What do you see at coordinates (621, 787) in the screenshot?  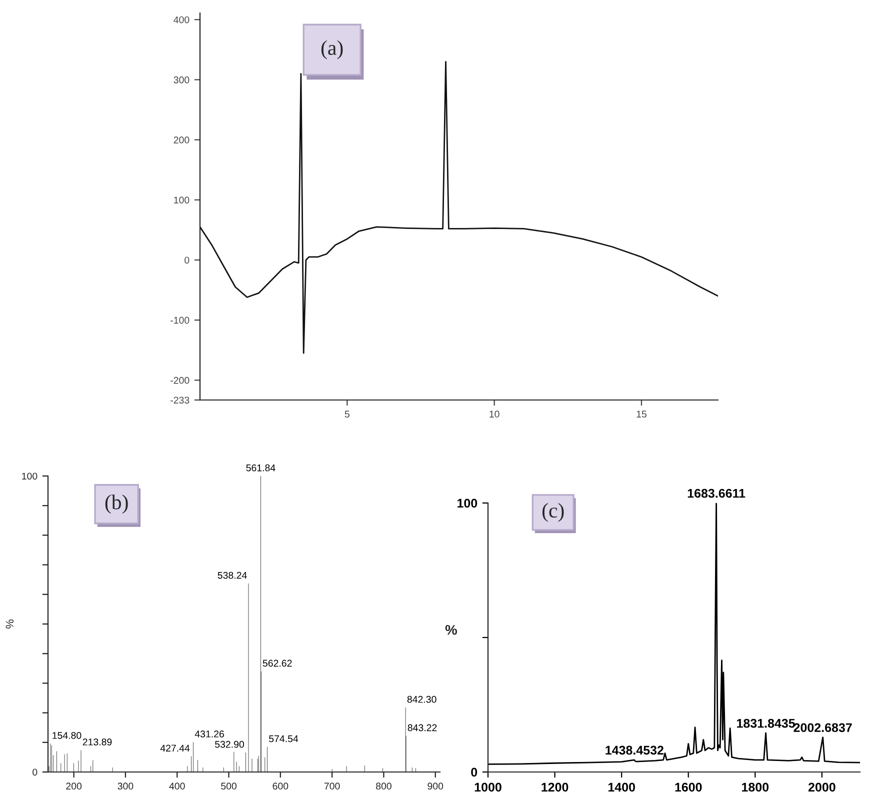 I see `x-tick-label: 1400` at bounding box center [621, 787].